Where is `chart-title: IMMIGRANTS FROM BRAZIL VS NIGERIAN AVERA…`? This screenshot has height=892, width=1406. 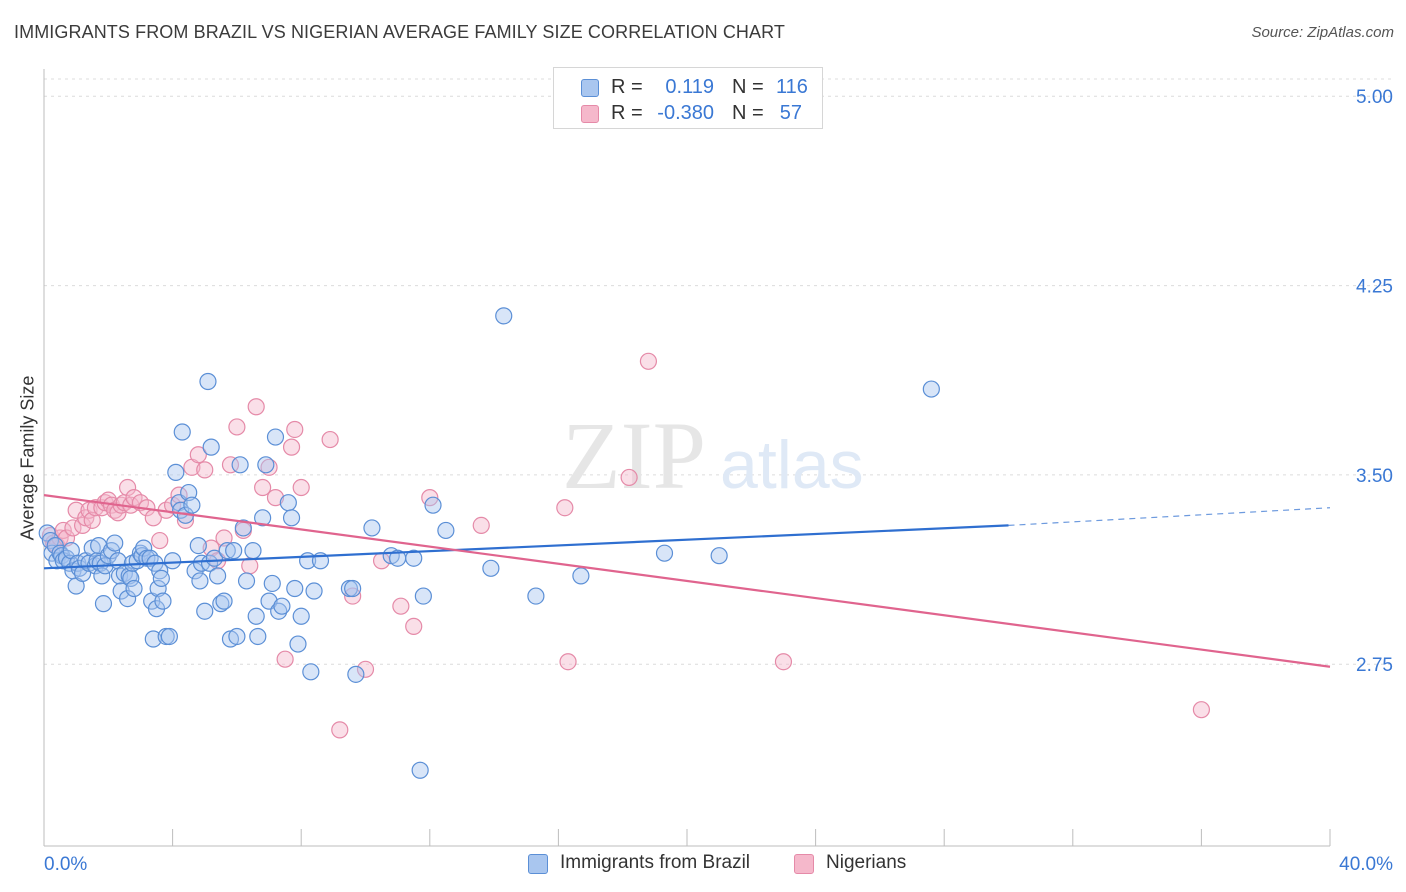 chart-title: IMMIGRANTS FROM BRAZIL VS NIGERIAN AVERA… is located at coordinates (399, 32).